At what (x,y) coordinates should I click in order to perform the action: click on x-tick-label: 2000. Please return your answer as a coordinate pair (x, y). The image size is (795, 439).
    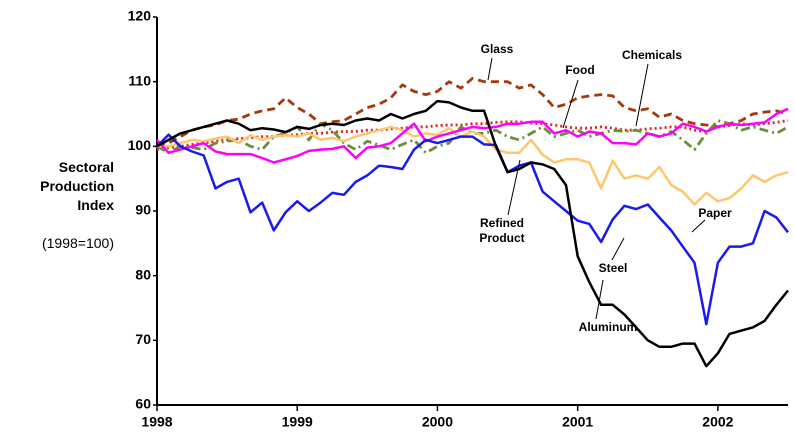
    Looking at the image, I should click on (437, 422).